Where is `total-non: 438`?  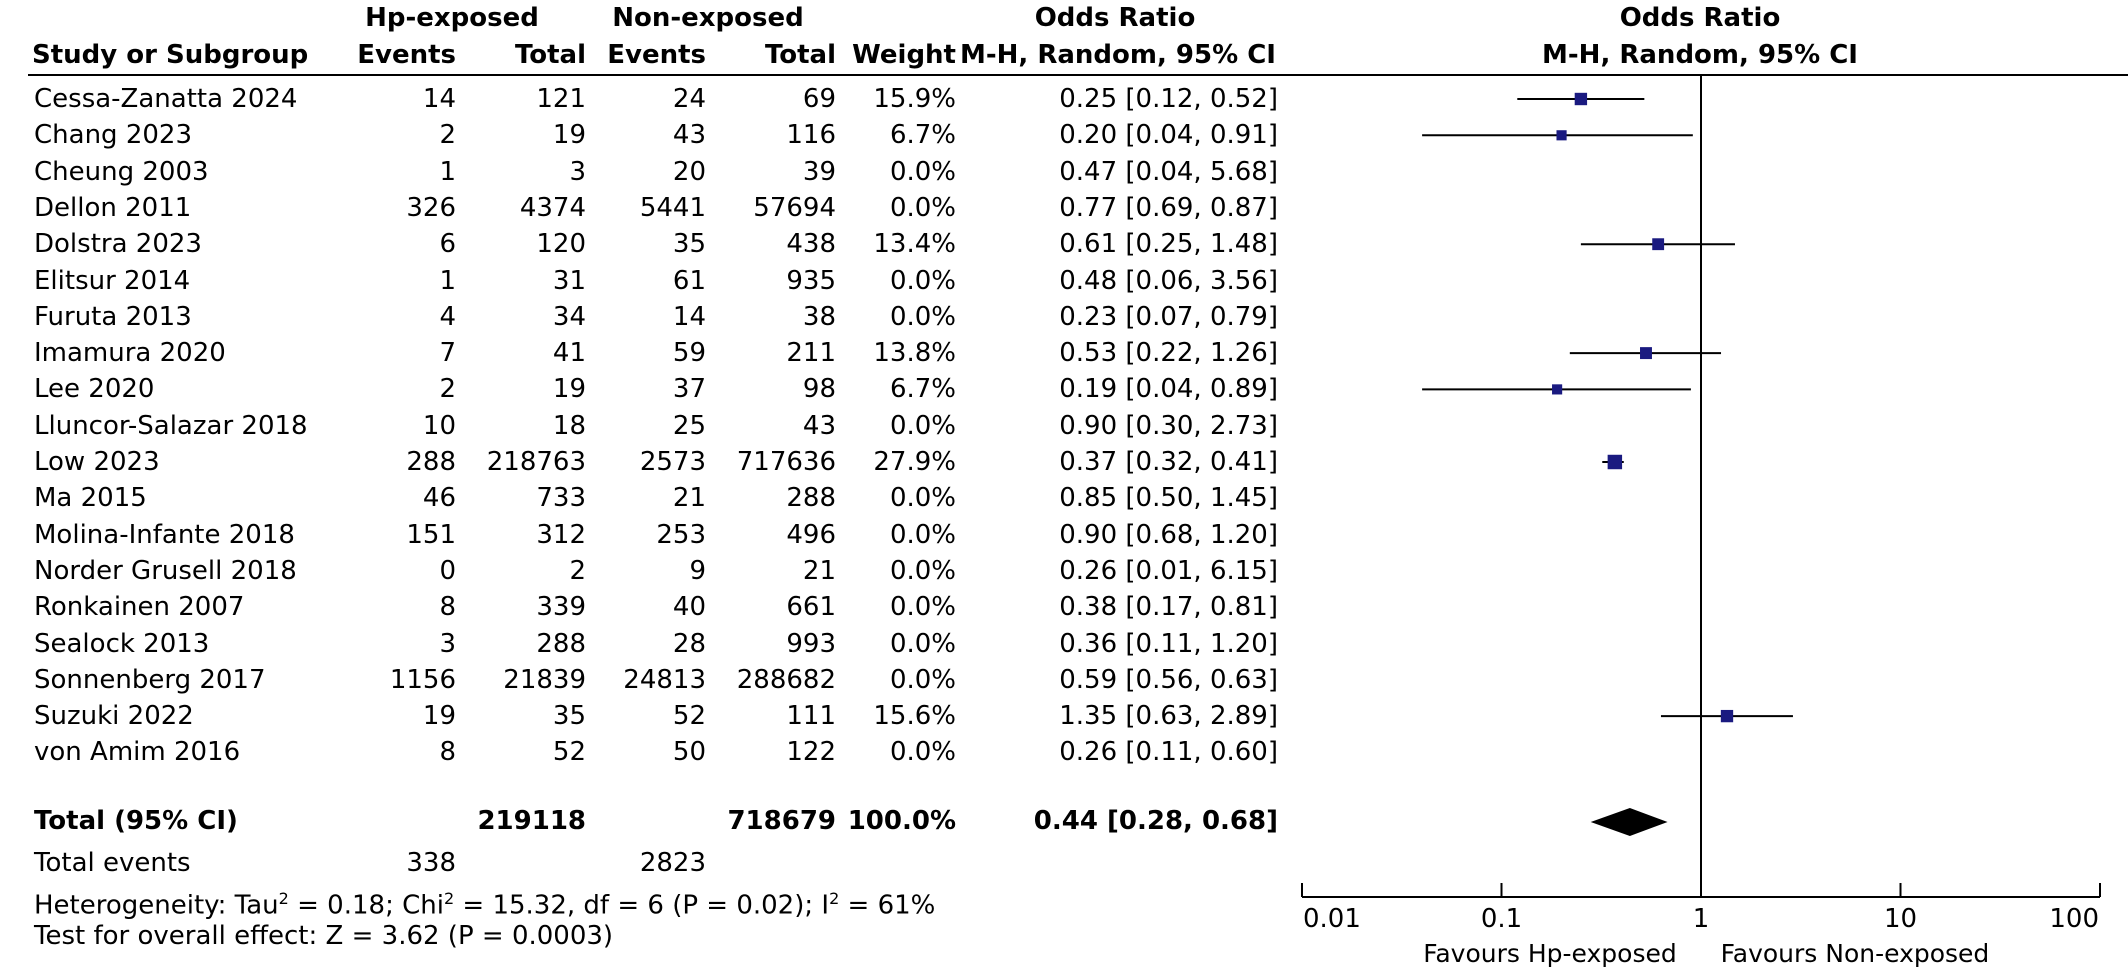
total-non: 438 is located at coordinates (811, 244).